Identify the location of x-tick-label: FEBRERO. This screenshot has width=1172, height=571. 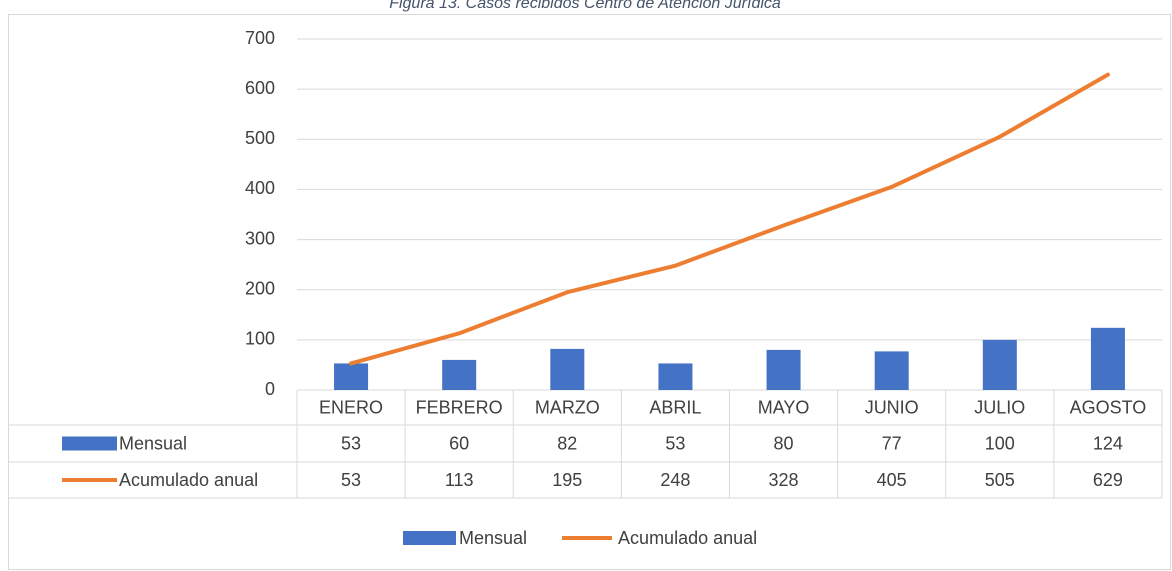
(459, 407).